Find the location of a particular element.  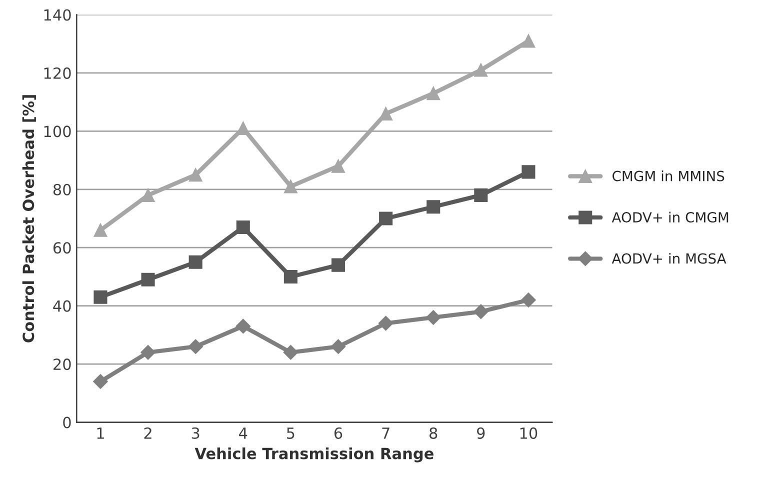

x-tick-label: 8 is located at coordinates (434, 433).